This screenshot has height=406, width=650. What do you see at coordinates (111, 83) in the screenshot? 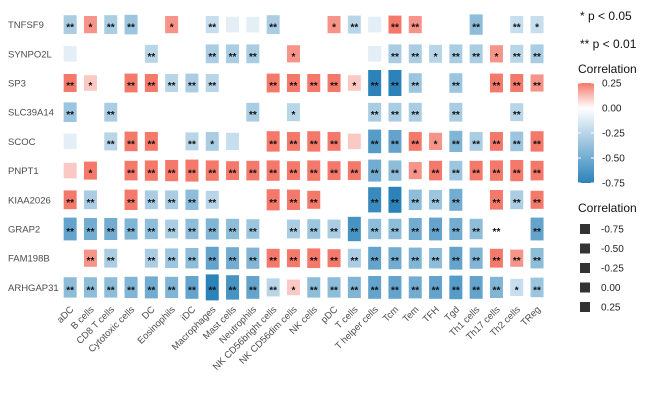
I see `cell-sp3-cd8-t-cells` at bounding box center [111, 83].